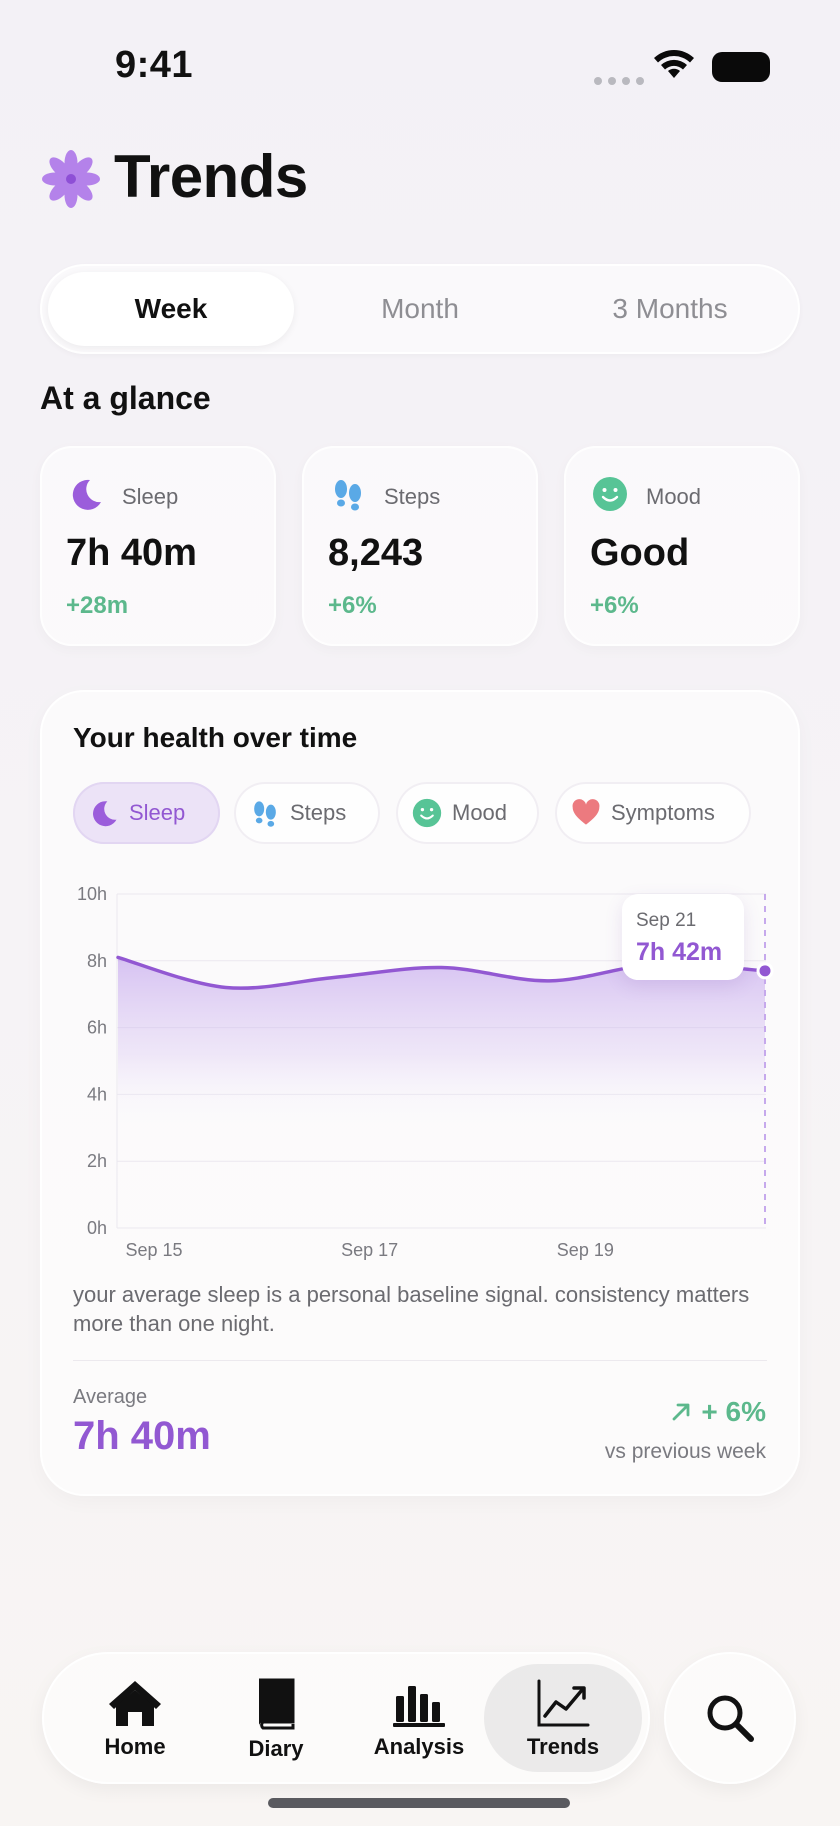 This screenshot has width=840, height=1826. I want to click on glance-card-steps: Steps 8,243 +6%, so click(420, 546).